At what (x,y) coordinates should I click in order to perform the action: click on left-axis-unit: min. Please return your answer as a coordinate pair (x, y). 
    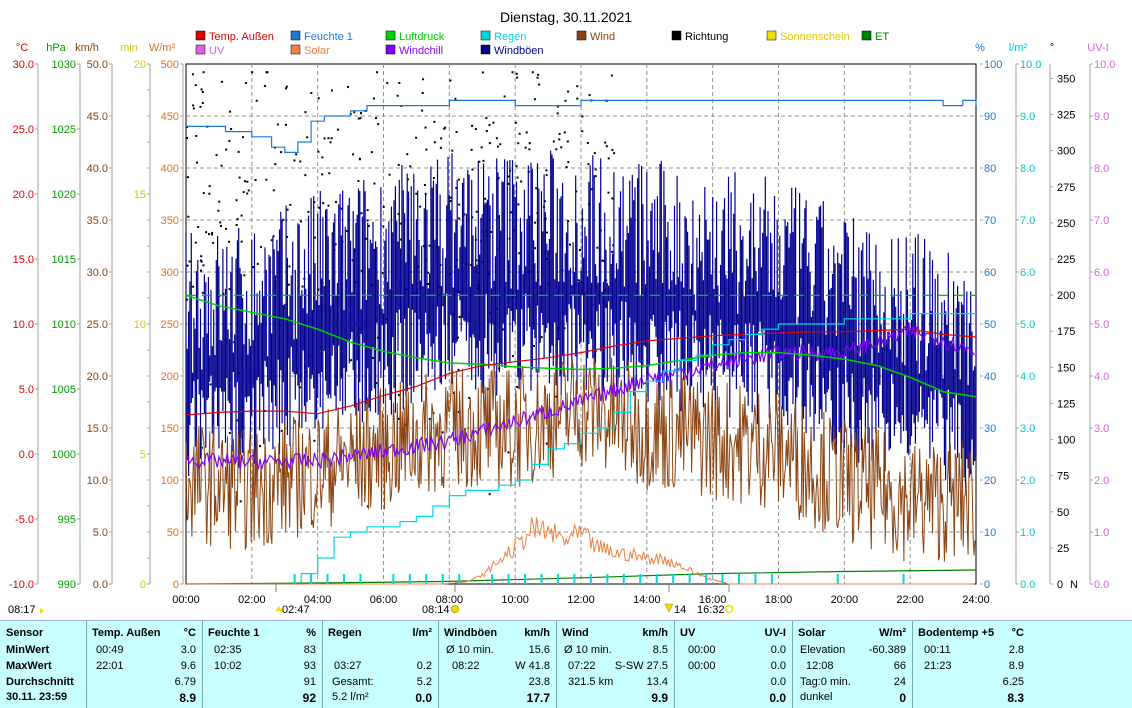
    Looking at the image, I should click on (129, 48).